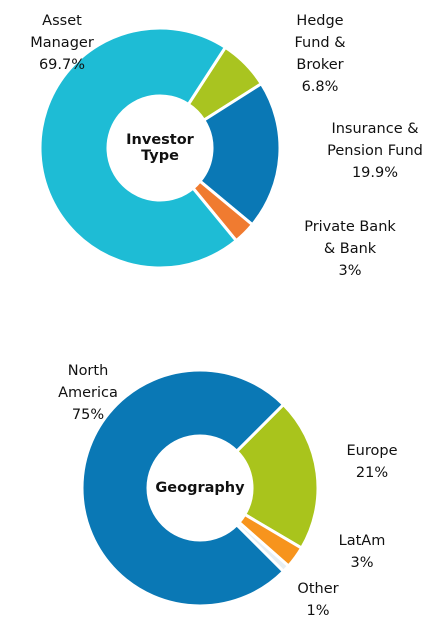  What do you see at coordinates (318, 611) in the screenshot?
I see `slice-value: 1%` at bounding box center [318, 611].